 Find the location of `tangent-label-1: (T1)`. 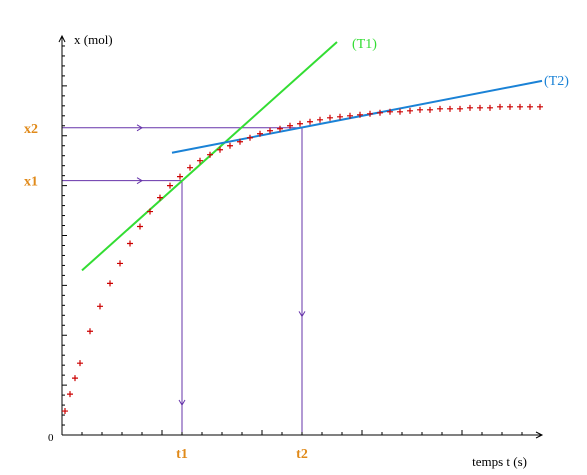

tangent-label-1: (T1) is located at coordinates (364, 44).